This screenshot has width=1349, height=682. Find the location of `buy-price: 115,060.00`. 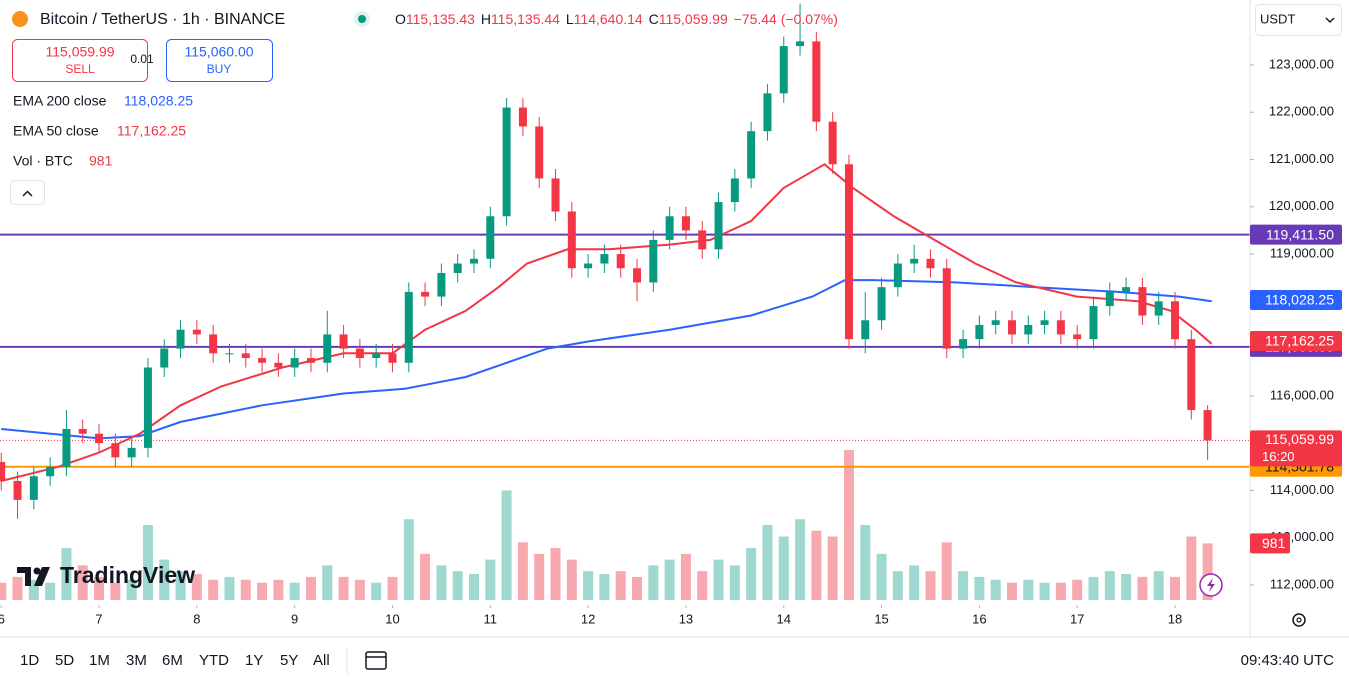

buy-price: 115,060.00 is located at coordinates (218, 52).